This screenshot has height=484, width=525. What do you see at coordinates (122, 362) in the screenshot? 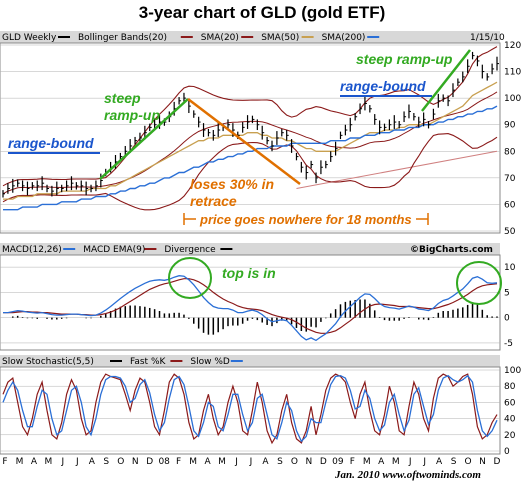
I see `stoch-legend: Slow Stochastic(5,5) Fast %K Slow %D` at bounding box center [122, 362].